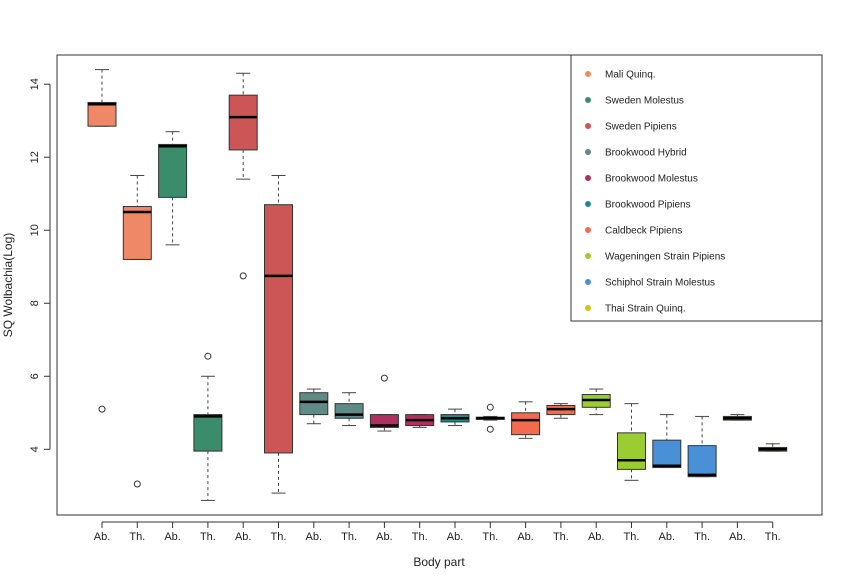 This screenshot has height=584, width=850. I want to click on legend-label: Caldbeck Pipiens, so click(643, 231).